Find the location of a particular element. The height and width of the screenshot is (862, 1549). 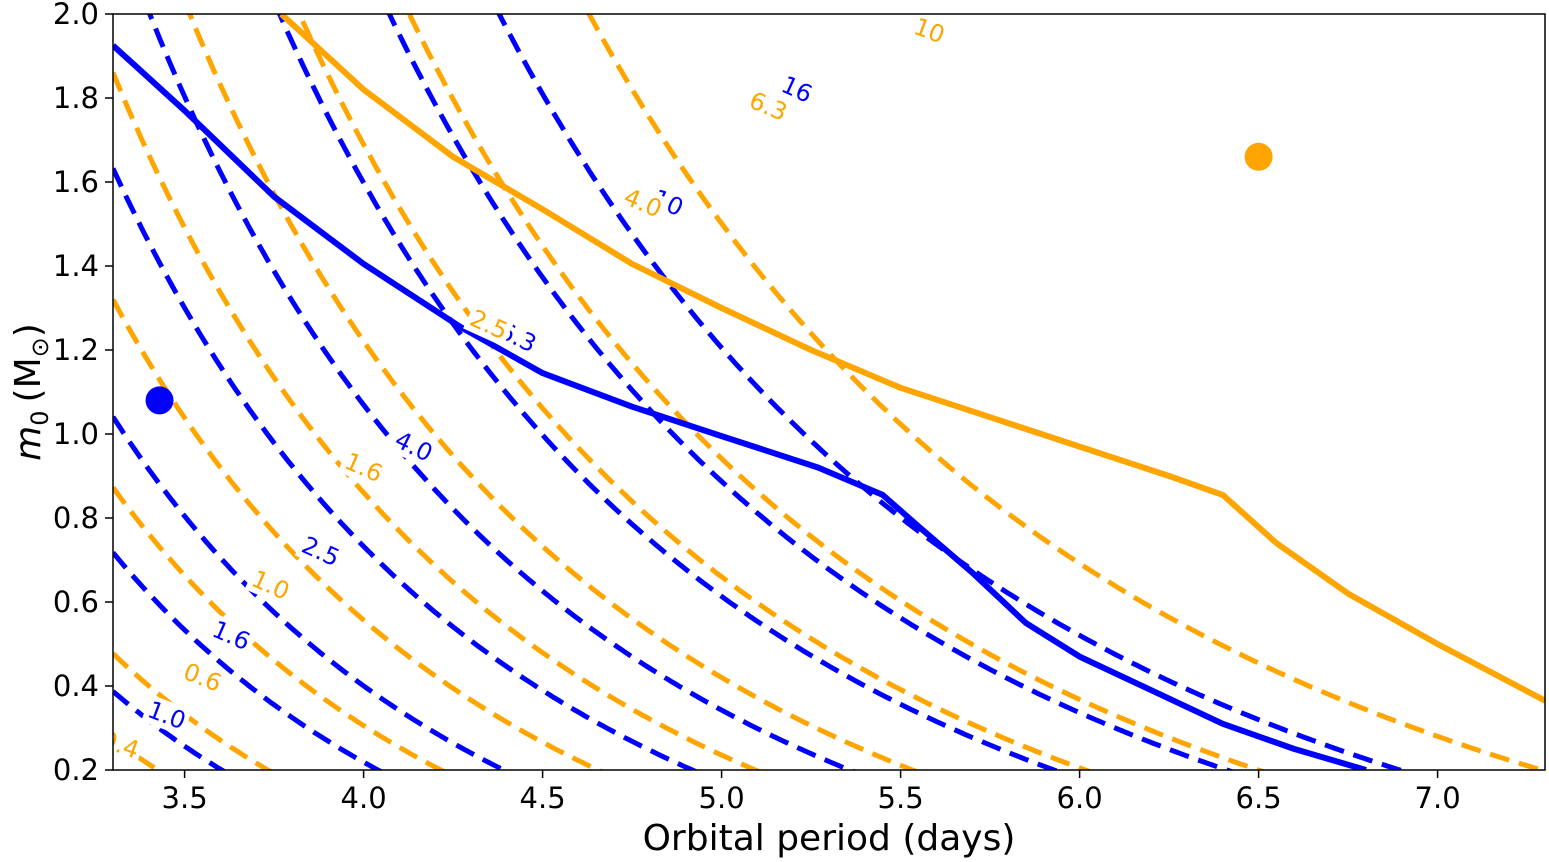

y-tick-label: 1.2 is located at coordinates (76, 350).